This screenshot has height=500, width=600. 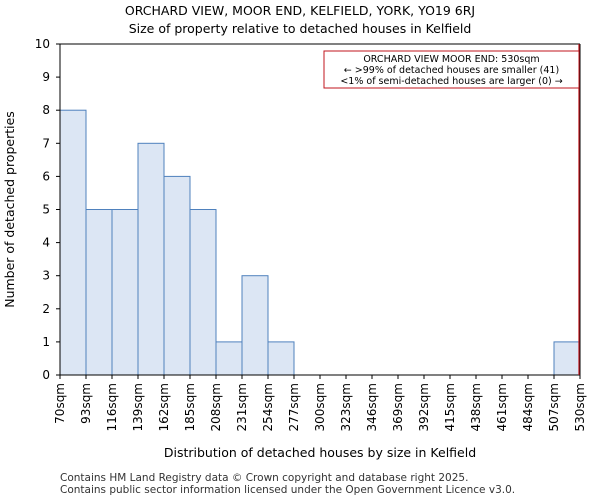 I want to click on y-tick-label: 1, so click(x=46, y=342).